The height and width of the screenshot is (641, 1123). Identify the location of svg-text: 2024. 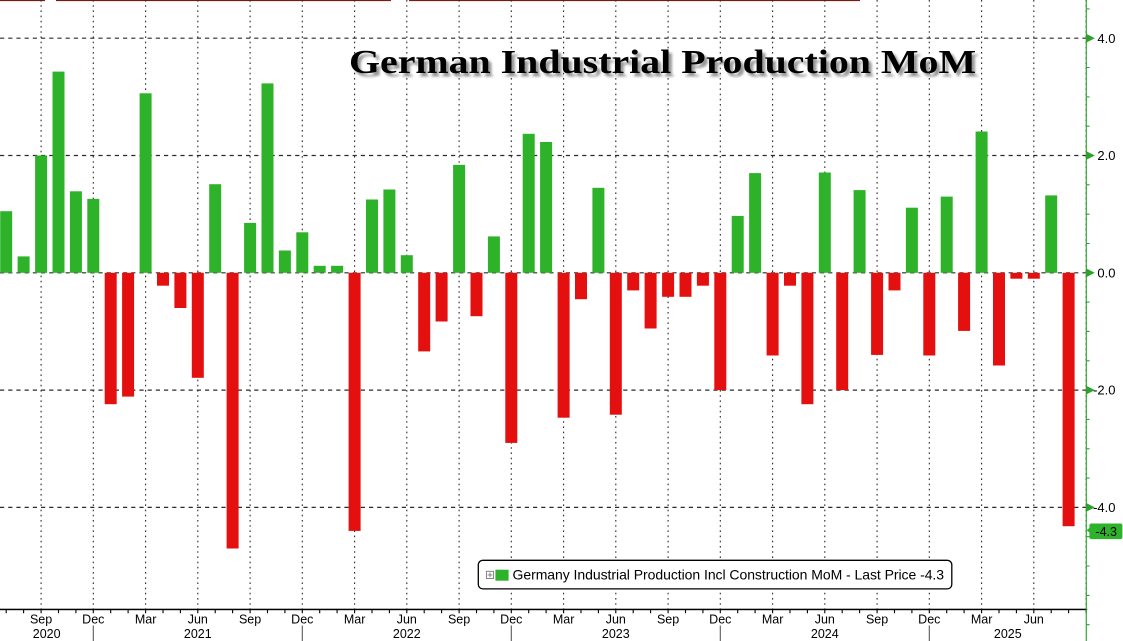
(825, 634).